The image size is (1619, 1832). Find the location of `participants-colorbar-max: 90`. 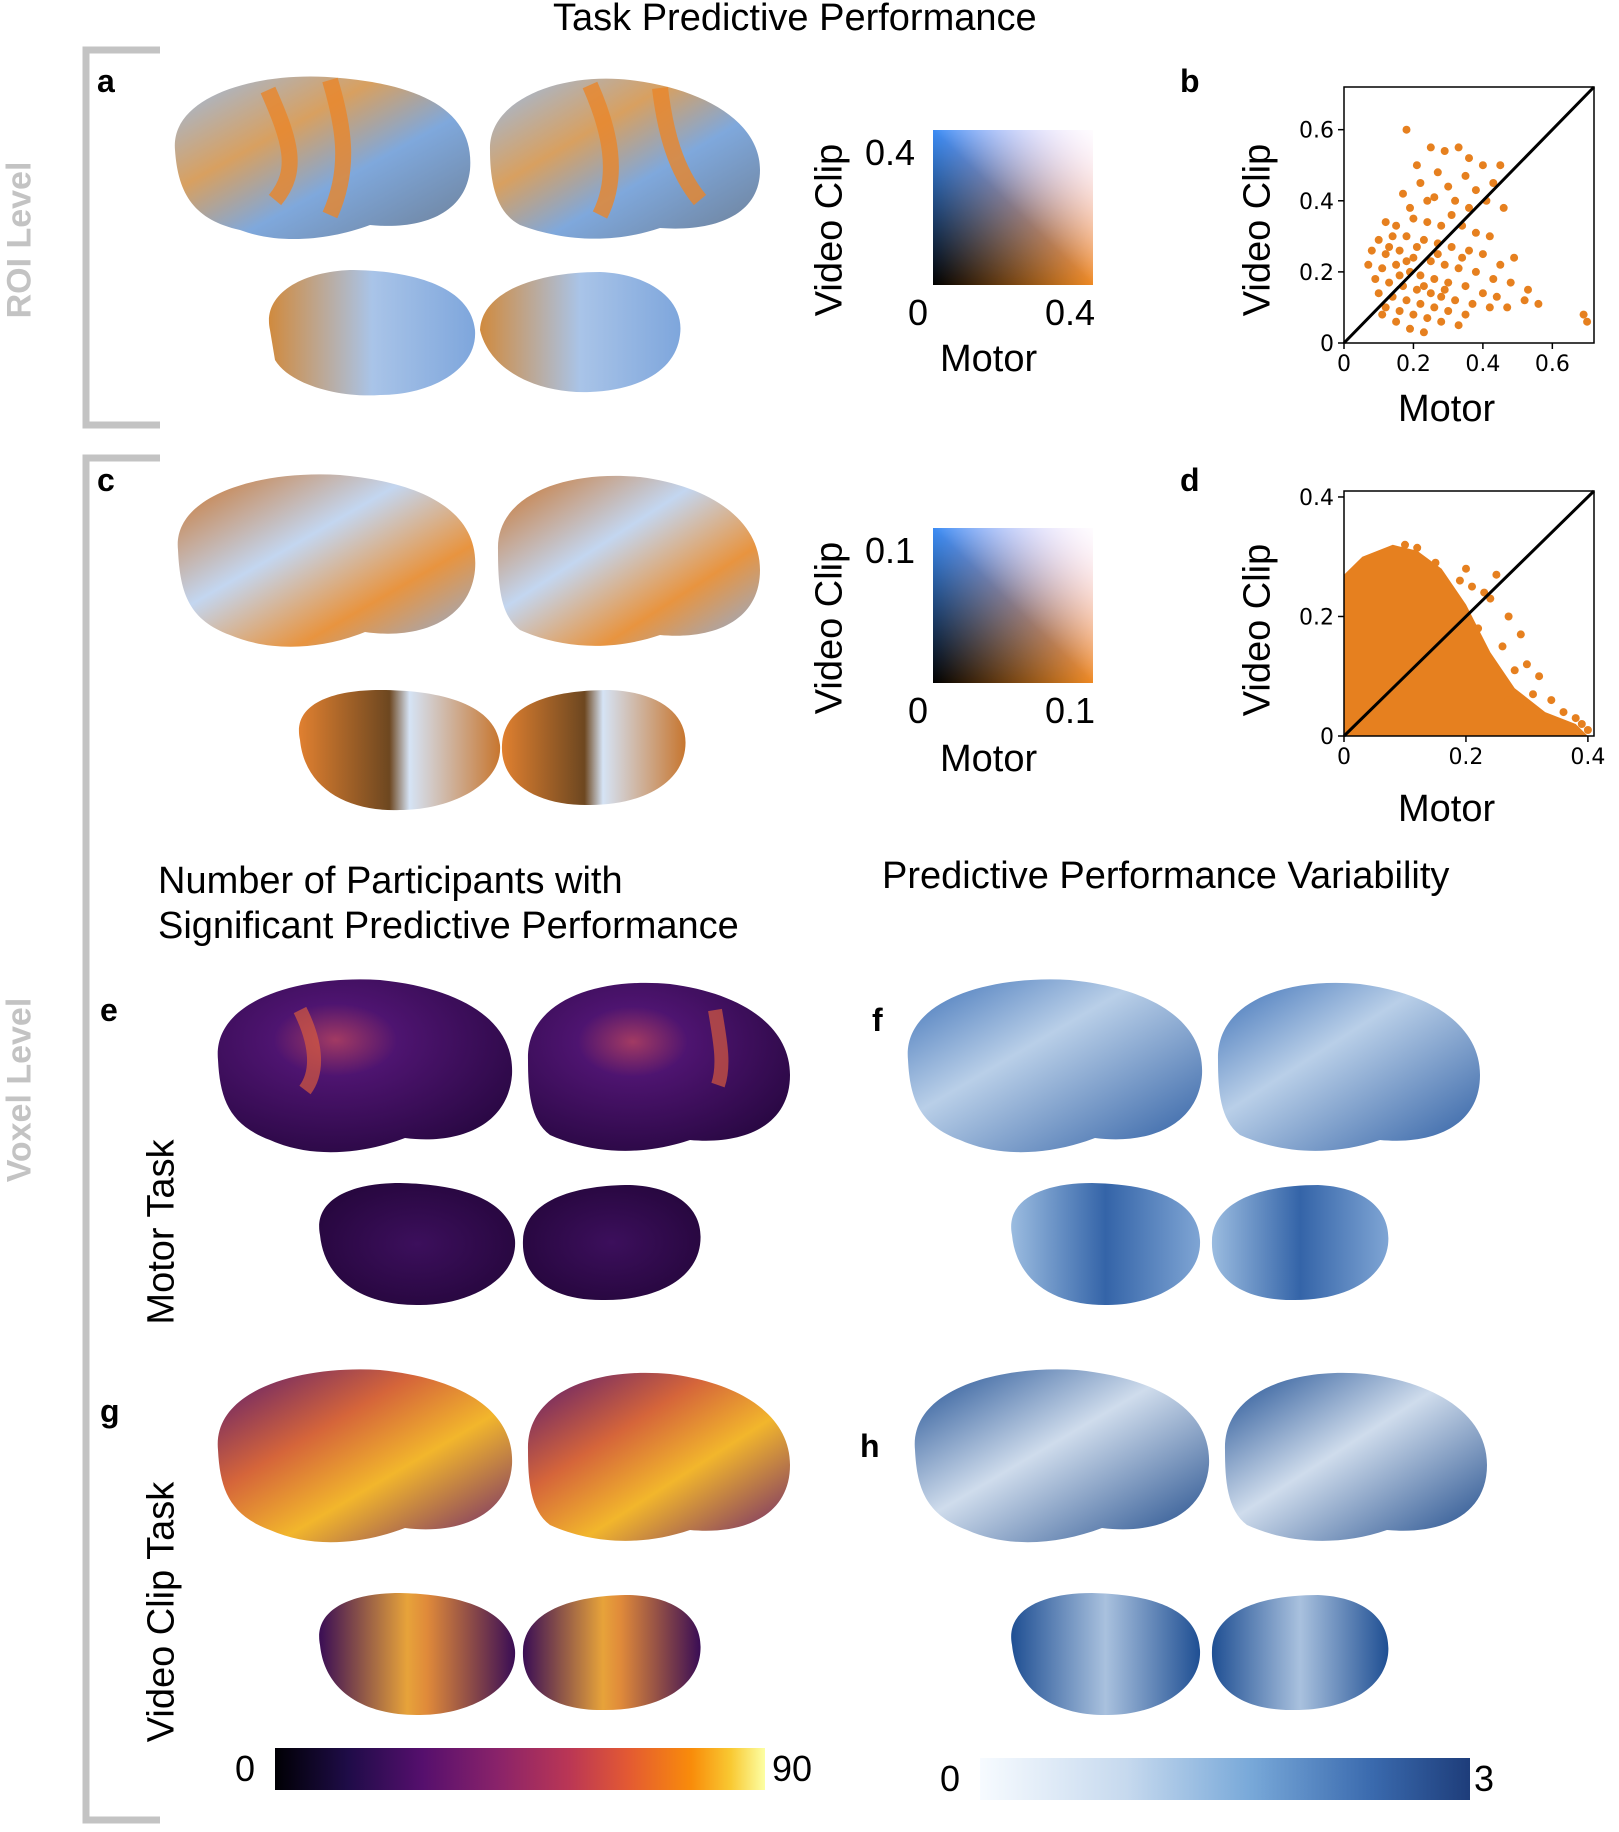

participants-colorbar-max: 90 is located at coordinates (792, 1768).